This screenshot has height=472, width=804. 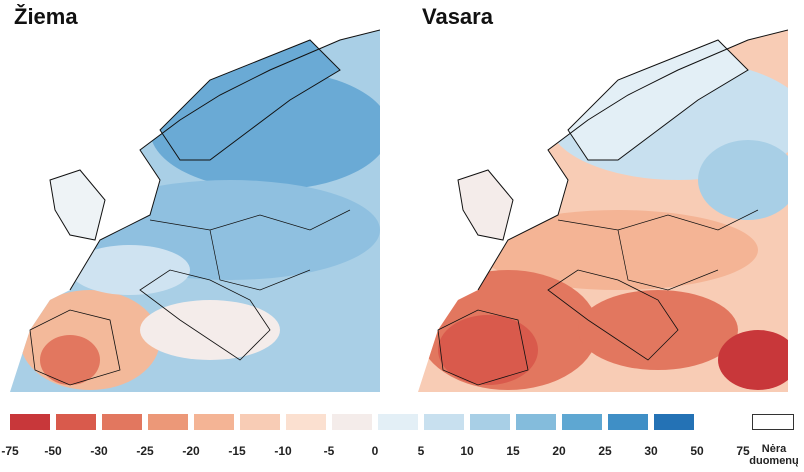 What do you see at coordinates (46, 16) in the screenshot?
I see `winter-title: Žiema` at bounding box center [46, 16].